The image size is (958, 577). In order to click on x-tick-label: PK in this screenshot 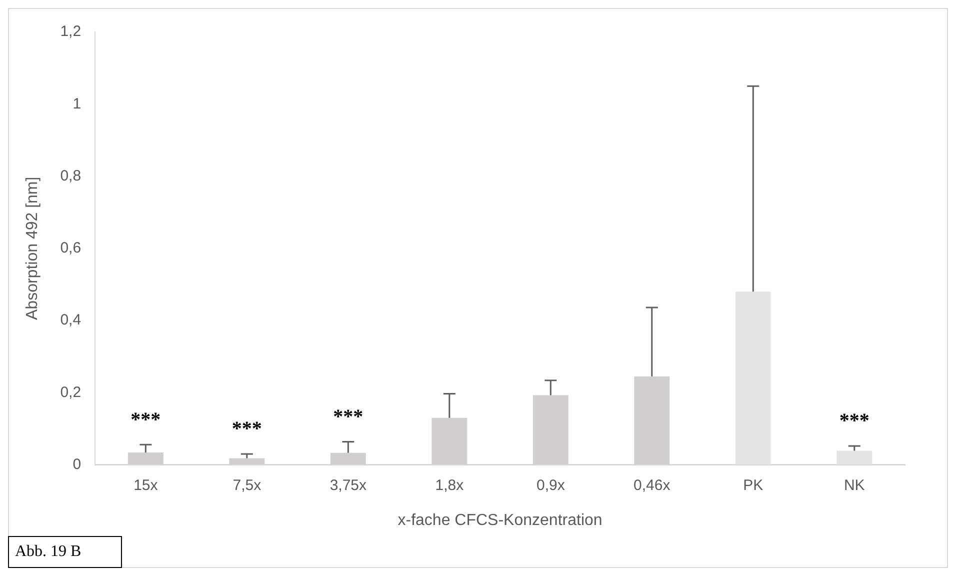, I will do `click(753, 485)`.